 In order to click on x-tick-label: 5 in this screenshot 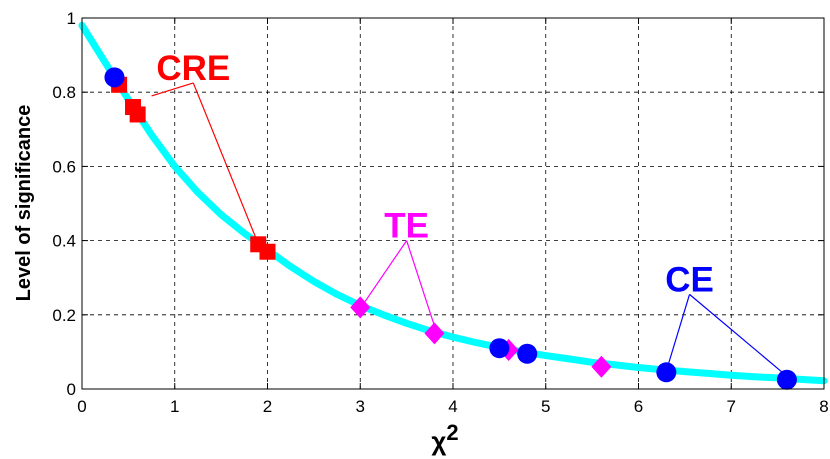, I will do `click(545, 406)`.